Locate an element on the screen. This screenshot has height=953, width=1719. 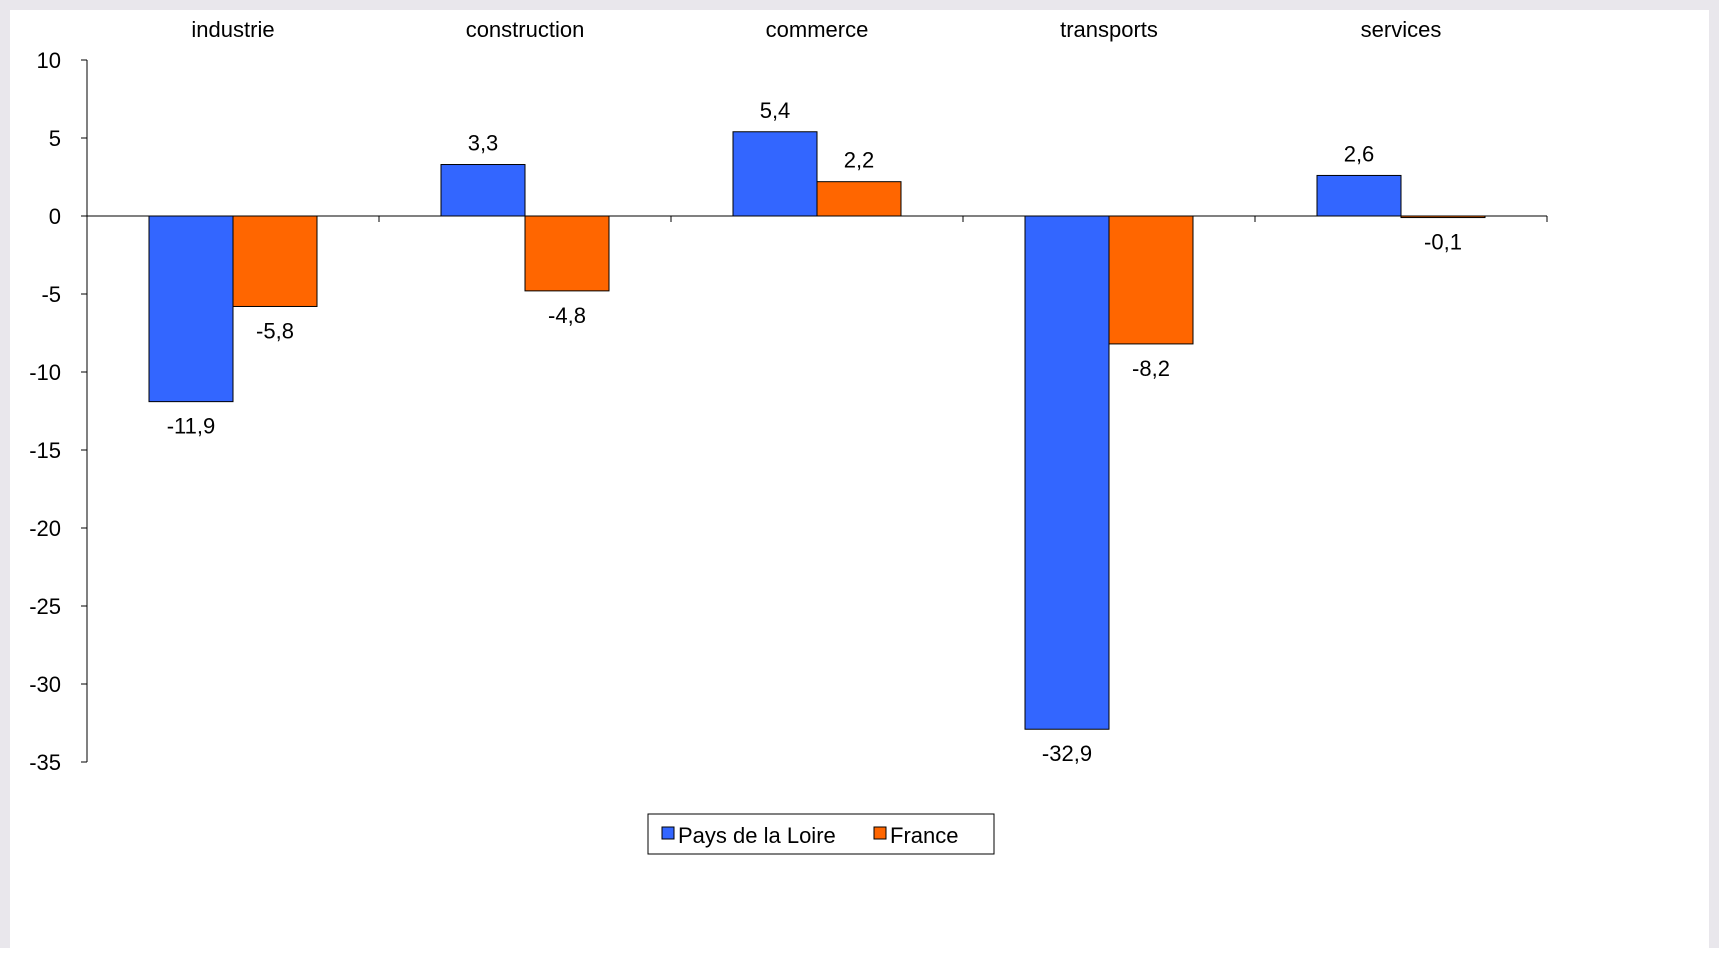
y-tick-label: -25 is located at coordinates (45, 606).